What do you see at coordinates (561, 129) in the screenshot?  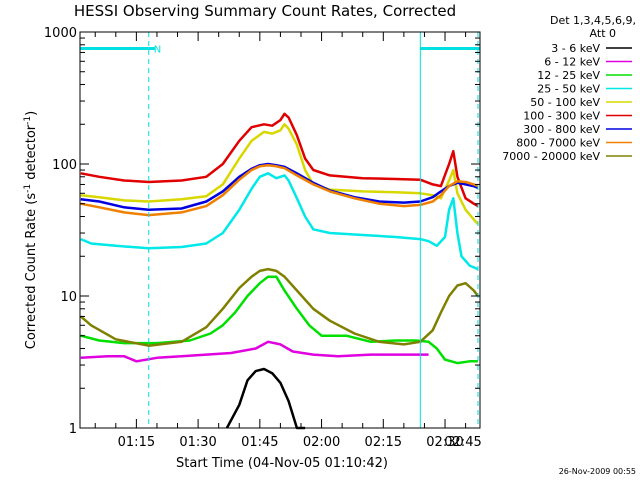 I see `legend-label-300-800-kev: 300 - 800 keV` at bounding box center [561, 129].